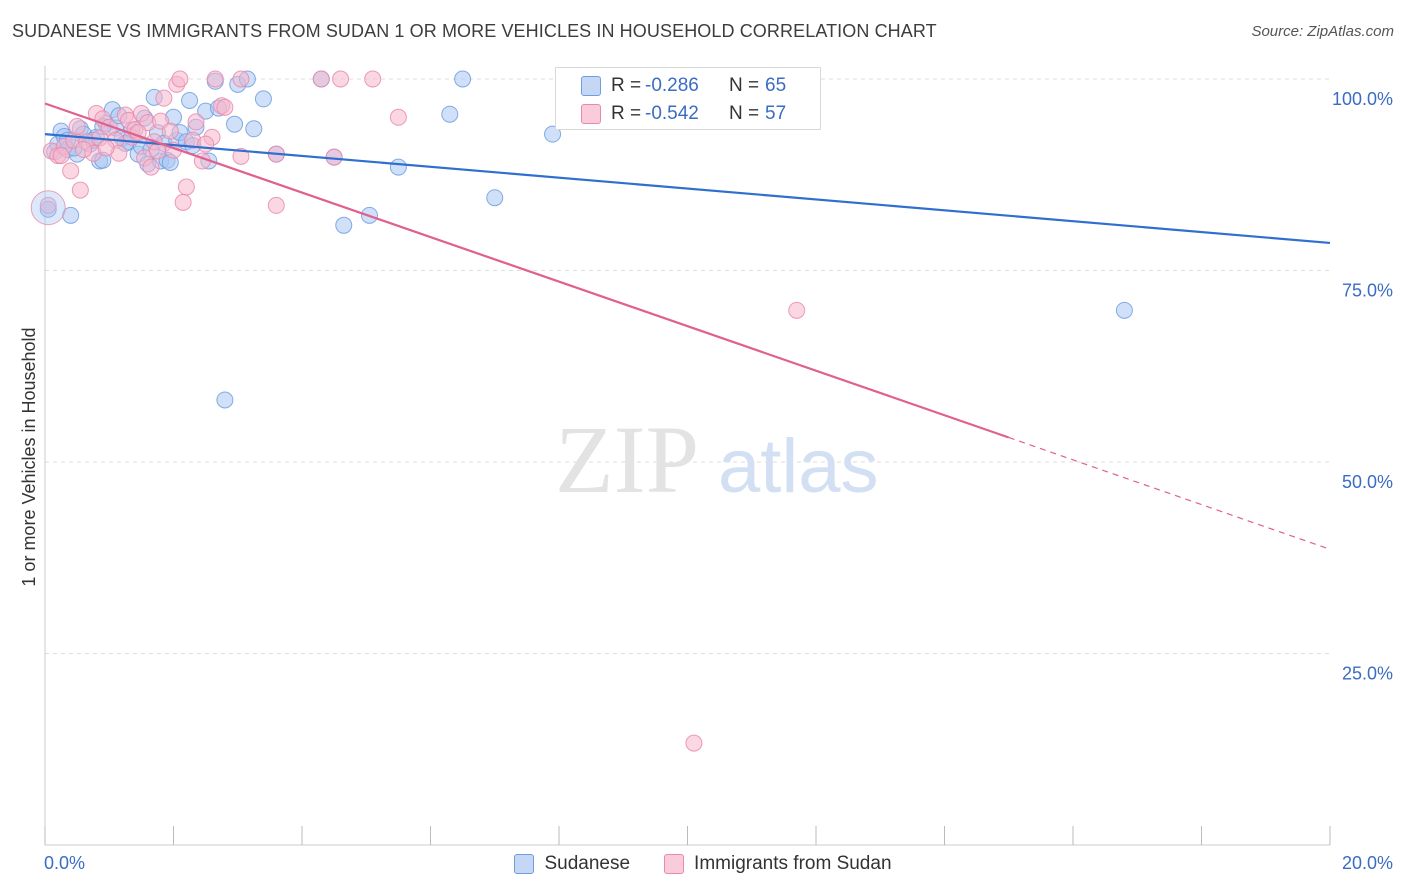 The image size is (1406, 892). Describe the element at coordinates (1367, 291) in the screenshot. I see `y-tick-label: 75.0%` at that location.